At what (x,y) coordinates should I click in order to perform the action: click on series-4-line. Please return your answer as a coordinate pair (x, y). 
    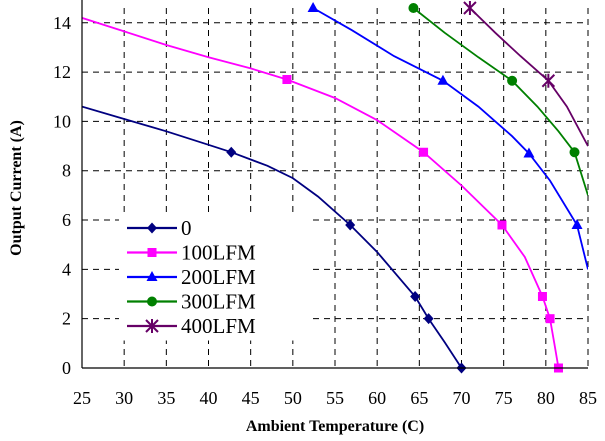
    Looking at the image, I should click on (528, 77).